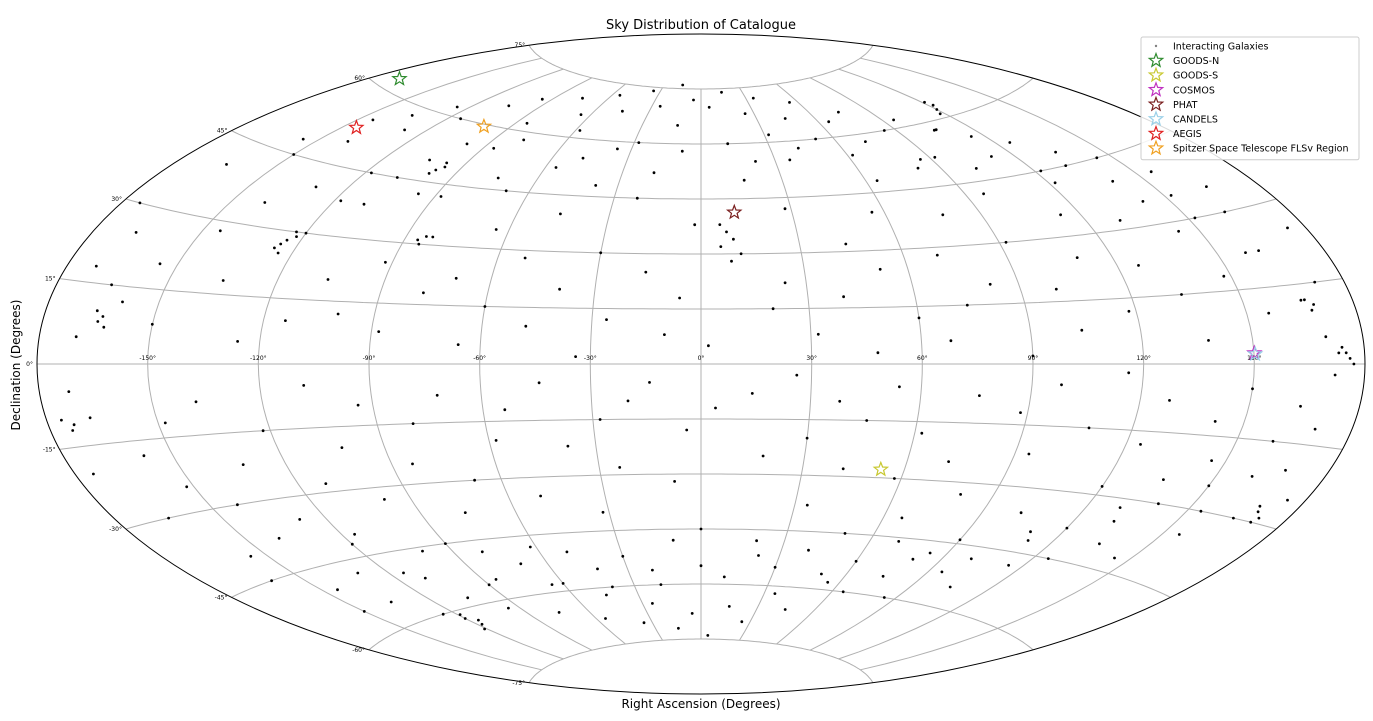 The width and height of the screenshot is (1373, 721). Describe the element at coordinates (518, 683) in the screenshot. I see `y-tick-label: -75°` at that location.